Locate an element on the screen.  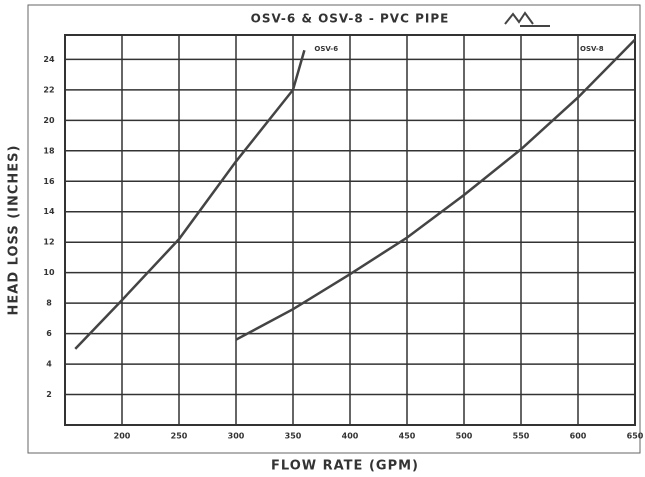
x-tick-label: 200 is located at coordinates (122, 436).